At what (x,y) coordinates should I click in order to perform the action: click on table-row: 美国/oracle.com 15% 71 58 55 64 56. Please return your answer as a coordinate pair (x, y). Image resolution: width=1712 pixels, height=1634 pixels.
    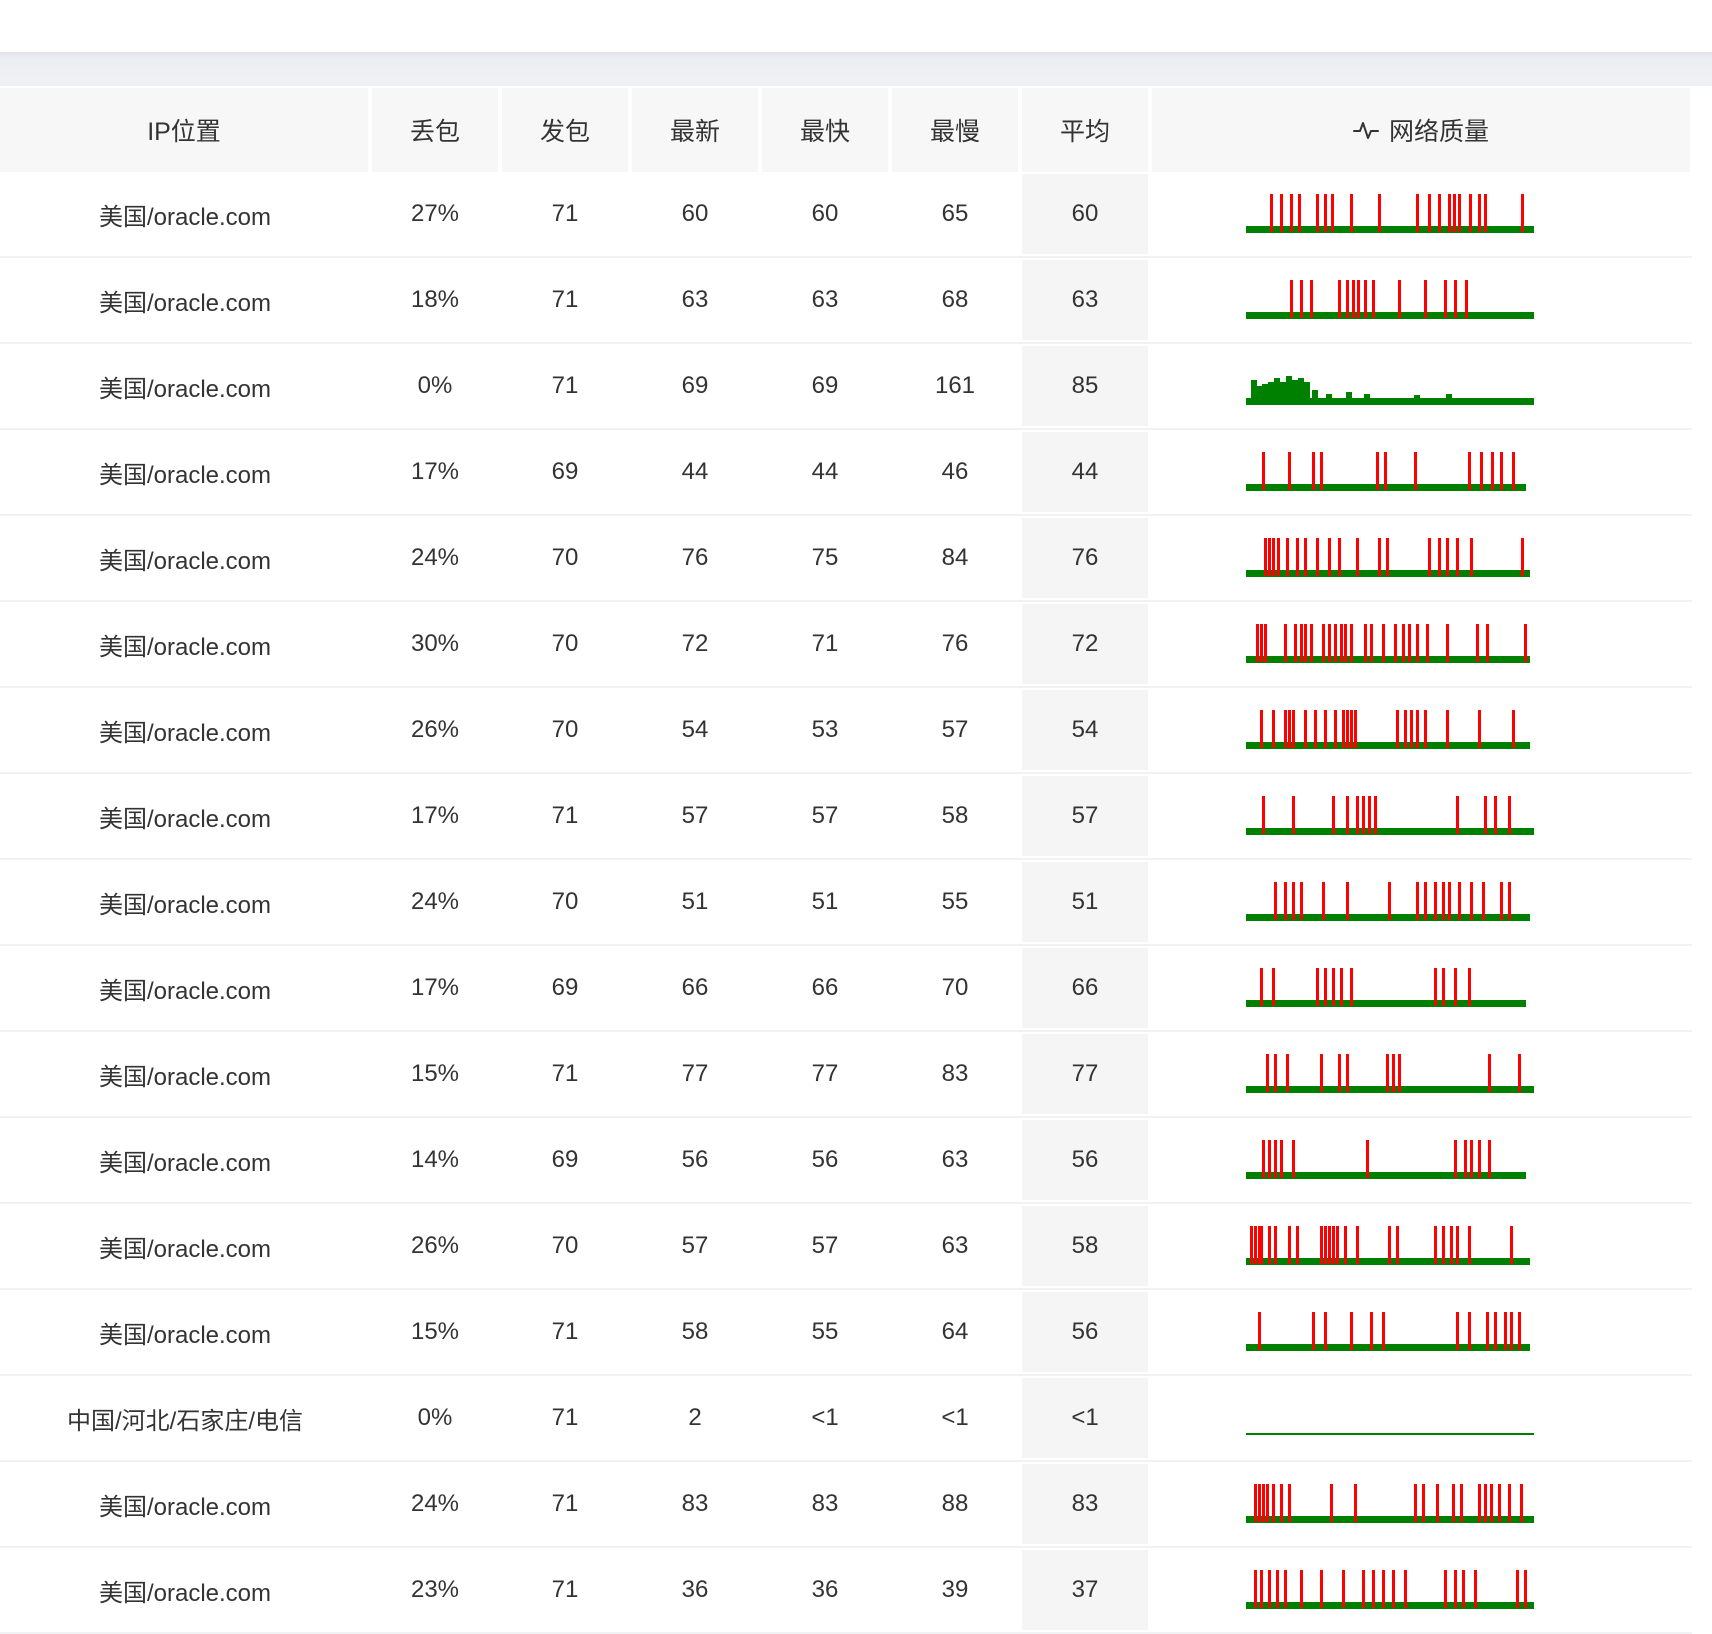
    Looking at the image, I should click on (846, 1332).